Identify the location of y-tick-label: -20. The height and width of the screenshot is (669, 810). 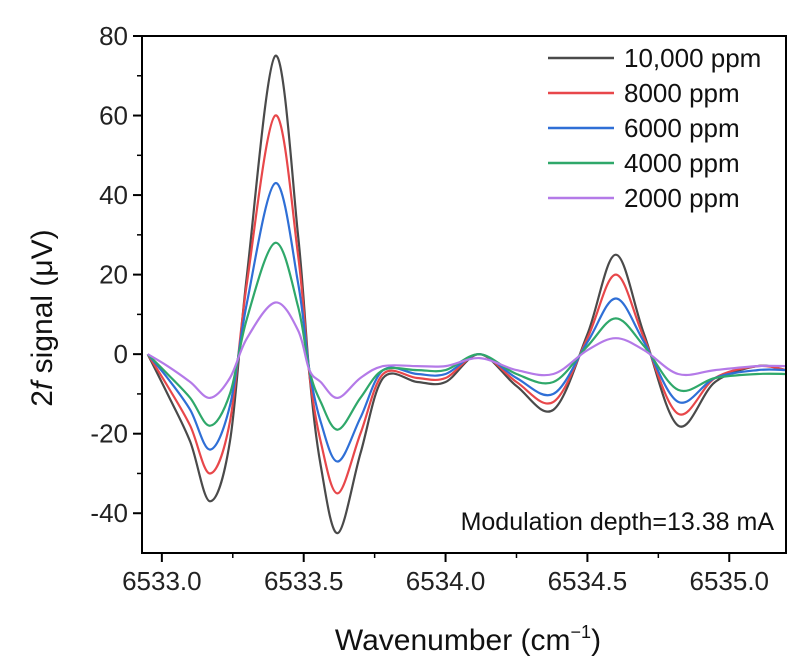
(109, 434).